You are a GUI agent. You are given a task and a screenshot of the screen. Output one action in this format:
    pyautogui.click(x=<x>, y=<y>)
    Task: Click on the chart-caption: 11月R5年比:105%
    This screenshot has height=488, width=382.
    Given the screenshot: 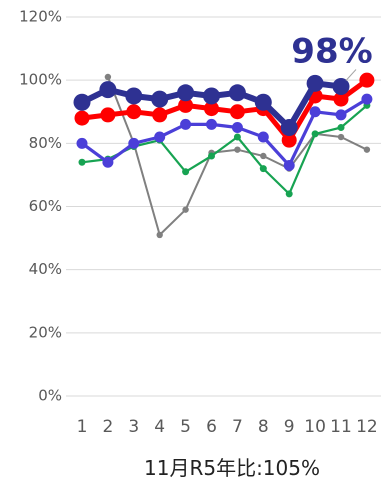 What is the action you would take?
    pyautogui.click(x=232, y=468)
    